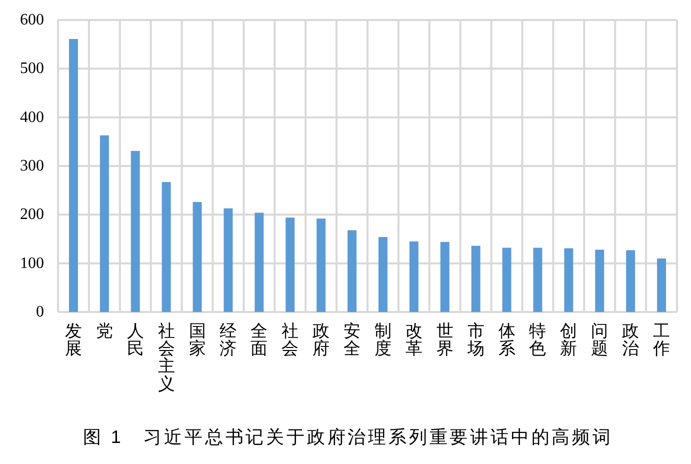  What do you see at coordinates (599, 340) in the screenshot?
I see `x-tick-label: 问题` at bounding box center [599, 340].